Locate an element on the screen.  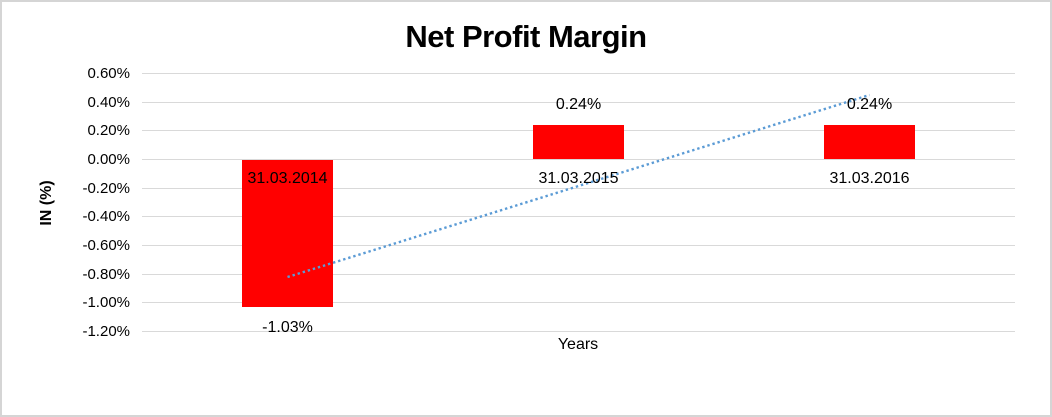
y-axis-tick-label: -0.80% is located at coordinates (106, 274).